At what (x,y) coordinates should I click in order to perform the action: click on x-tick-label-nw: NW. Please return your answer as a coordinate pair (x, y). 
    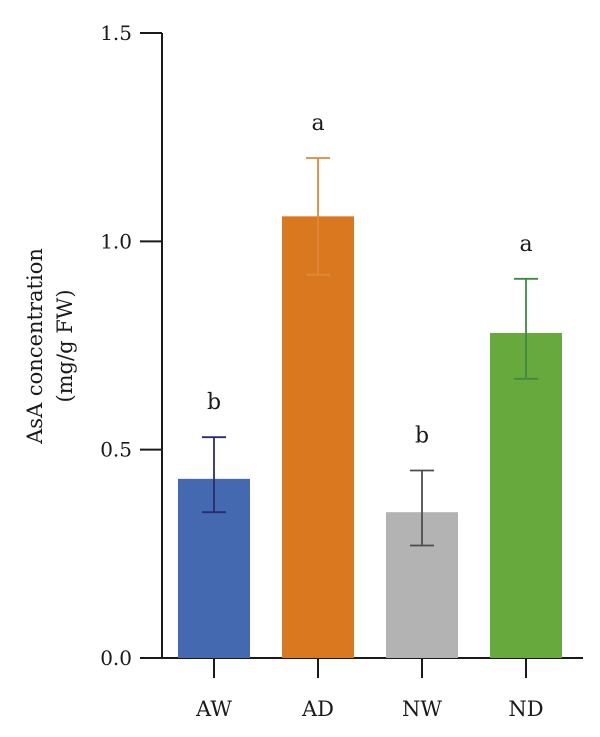
    Looking at the image, I should click on (422, 709).